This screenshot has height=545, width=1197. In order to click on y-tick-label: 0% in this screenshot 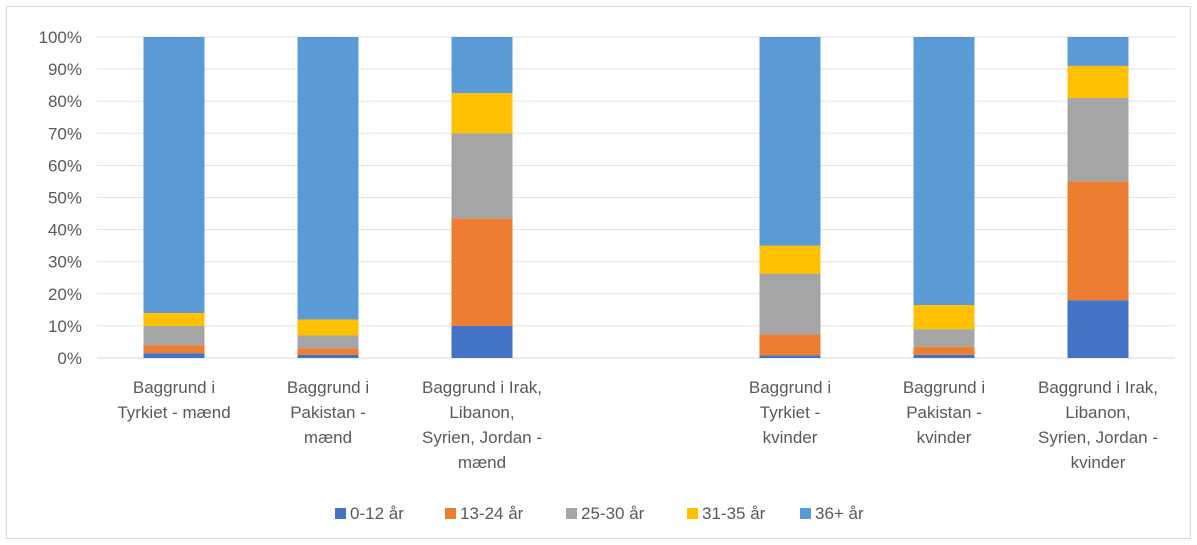, I will do `click(69, 358)`.